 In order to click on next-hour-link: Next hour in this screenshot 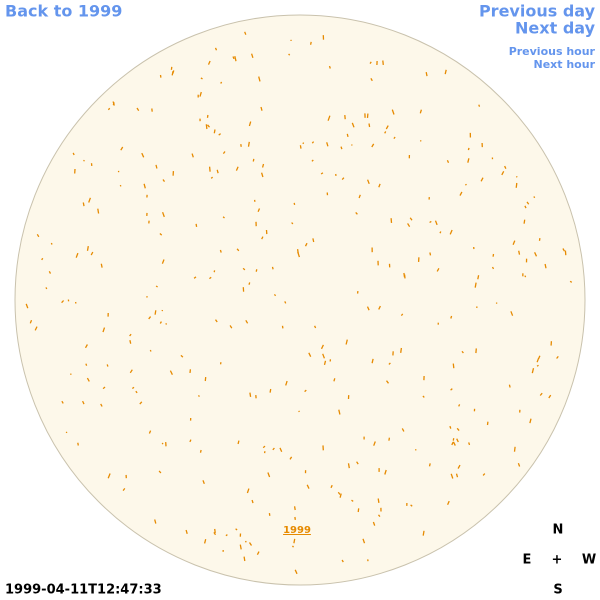, I will do `click(565, 64)`.